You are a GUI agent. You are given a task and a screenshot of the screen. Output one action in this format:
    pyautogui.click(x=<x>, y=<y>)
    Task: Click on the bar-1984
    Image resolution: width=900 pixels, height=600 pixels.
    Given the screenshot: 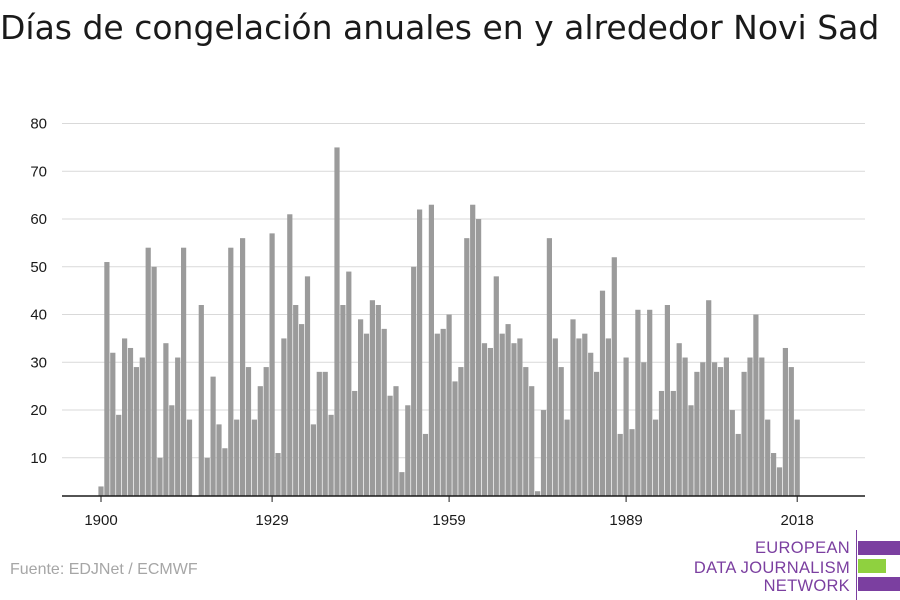 What is the action you would take?
    pyautogui.click(x=597, y=433)
    